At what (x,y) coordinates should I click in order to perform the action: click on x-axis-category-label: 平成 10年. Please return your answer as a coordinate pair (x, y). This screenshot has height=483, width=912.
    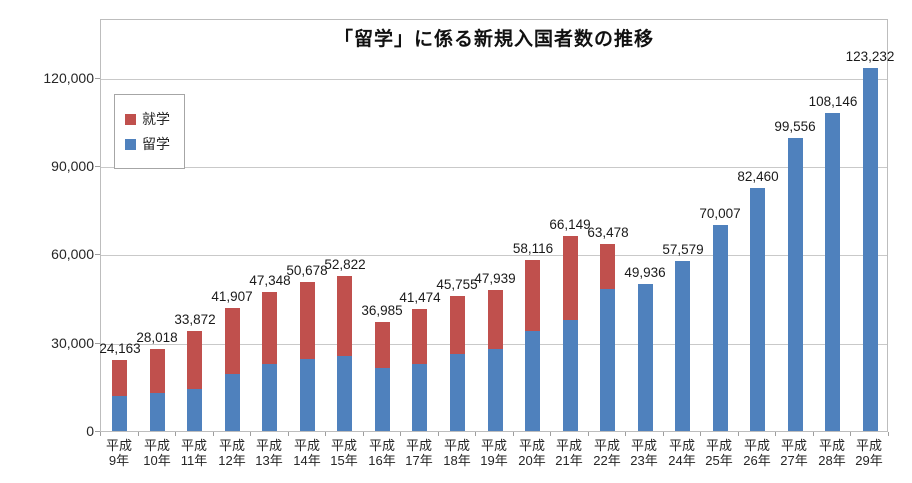
    Looking at the image, I should click on (157, 453).